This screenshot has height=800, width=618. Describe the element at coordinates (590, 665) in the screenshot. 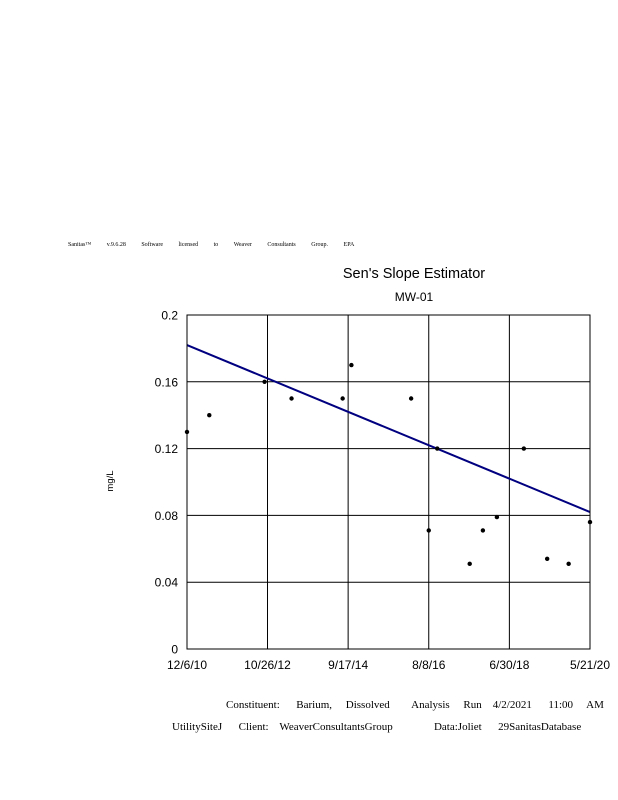

I see `x-tick-label: 5/21/20` at that location.